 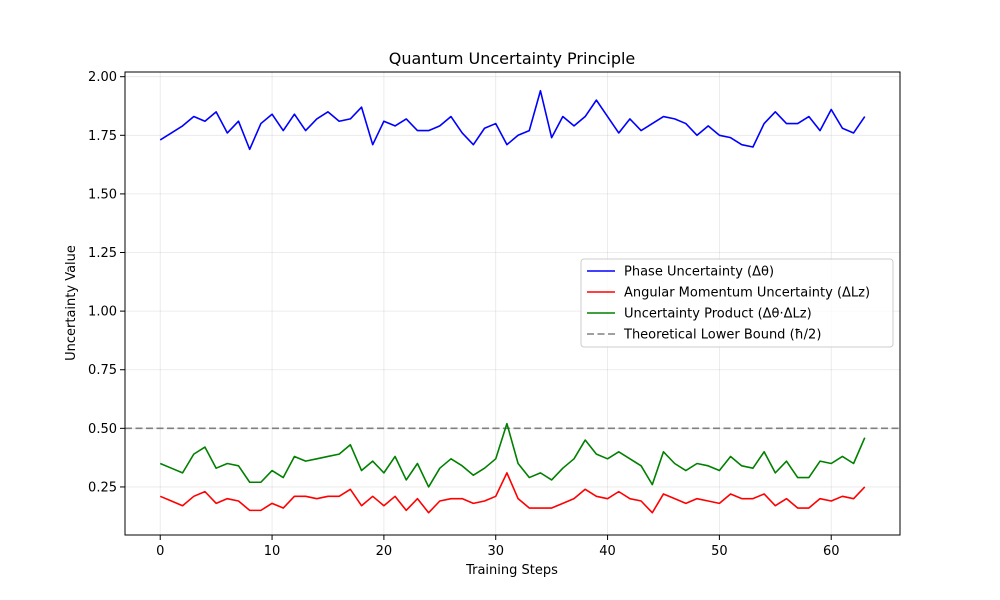 What do you see at coordinates (722, 335) in the screenshot?
I see `legend-label: Theoretical Lower Bound (ħ/2)` at bounding box center [722, 335].